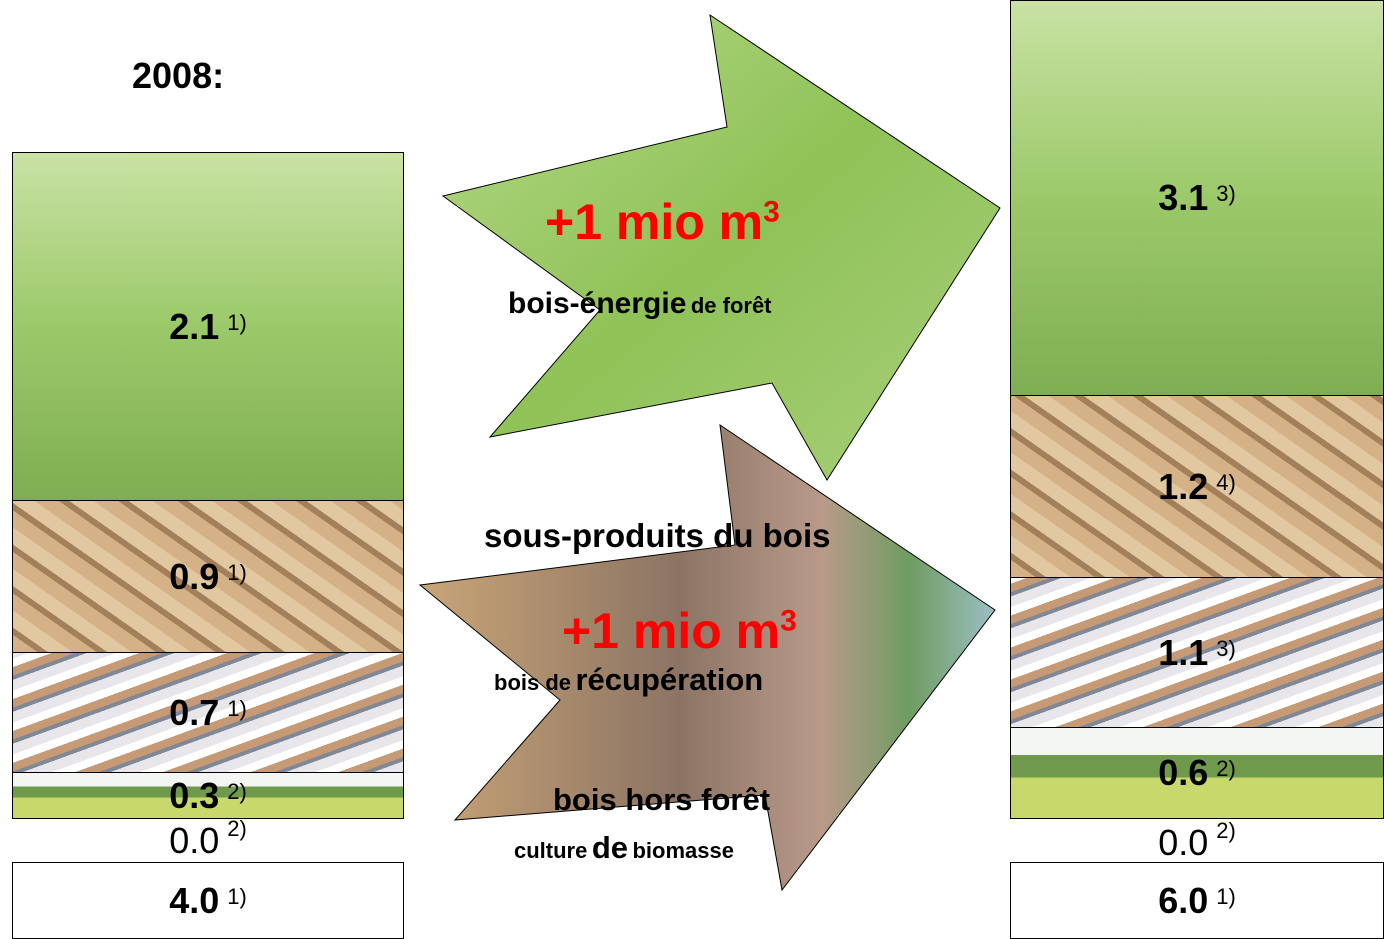  I want to click on stack-segment: 0.7 1), so click(208, 712).